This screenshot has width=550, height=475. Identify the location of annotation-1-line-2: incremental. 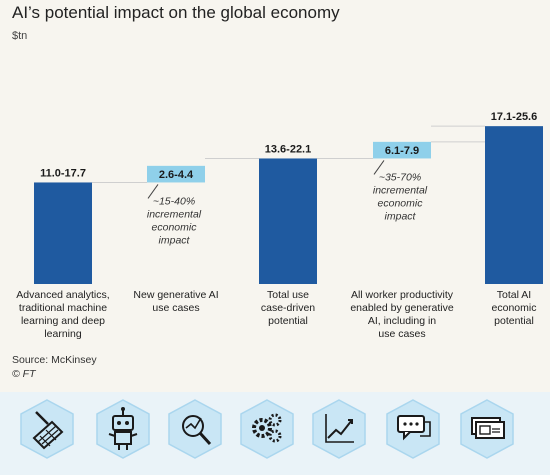
(174, 214).